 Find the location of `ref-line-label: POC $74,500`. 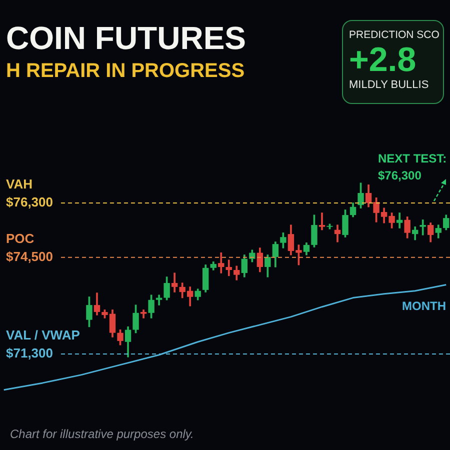

ref-line-label: POC $74,500 is located at coordinates (29, 247).